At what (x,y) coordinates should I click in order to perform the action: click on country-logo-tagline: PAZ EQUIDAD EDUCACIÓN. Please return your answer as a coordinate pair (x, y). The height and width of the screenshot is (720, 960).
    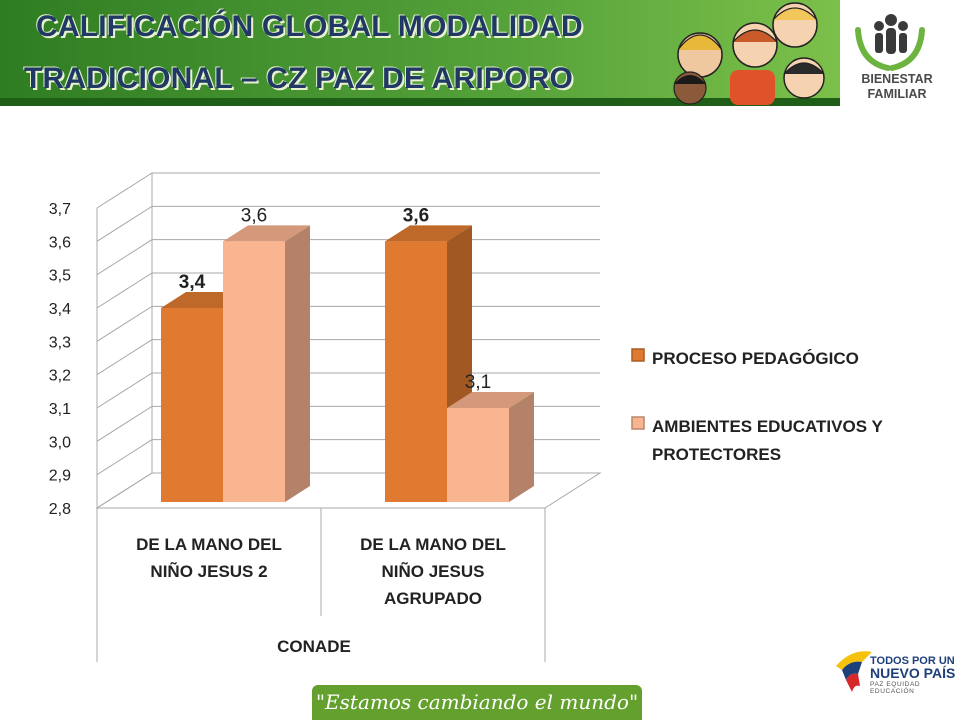
    Looking at the image, I should click on (895, 688).